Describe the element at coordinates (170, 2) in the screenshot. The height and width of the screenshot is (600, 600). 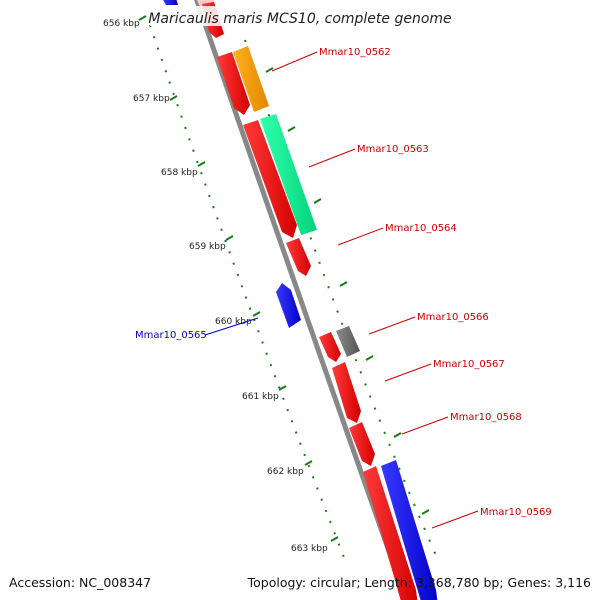
I see `gene-feature-blue-partial` at that location.